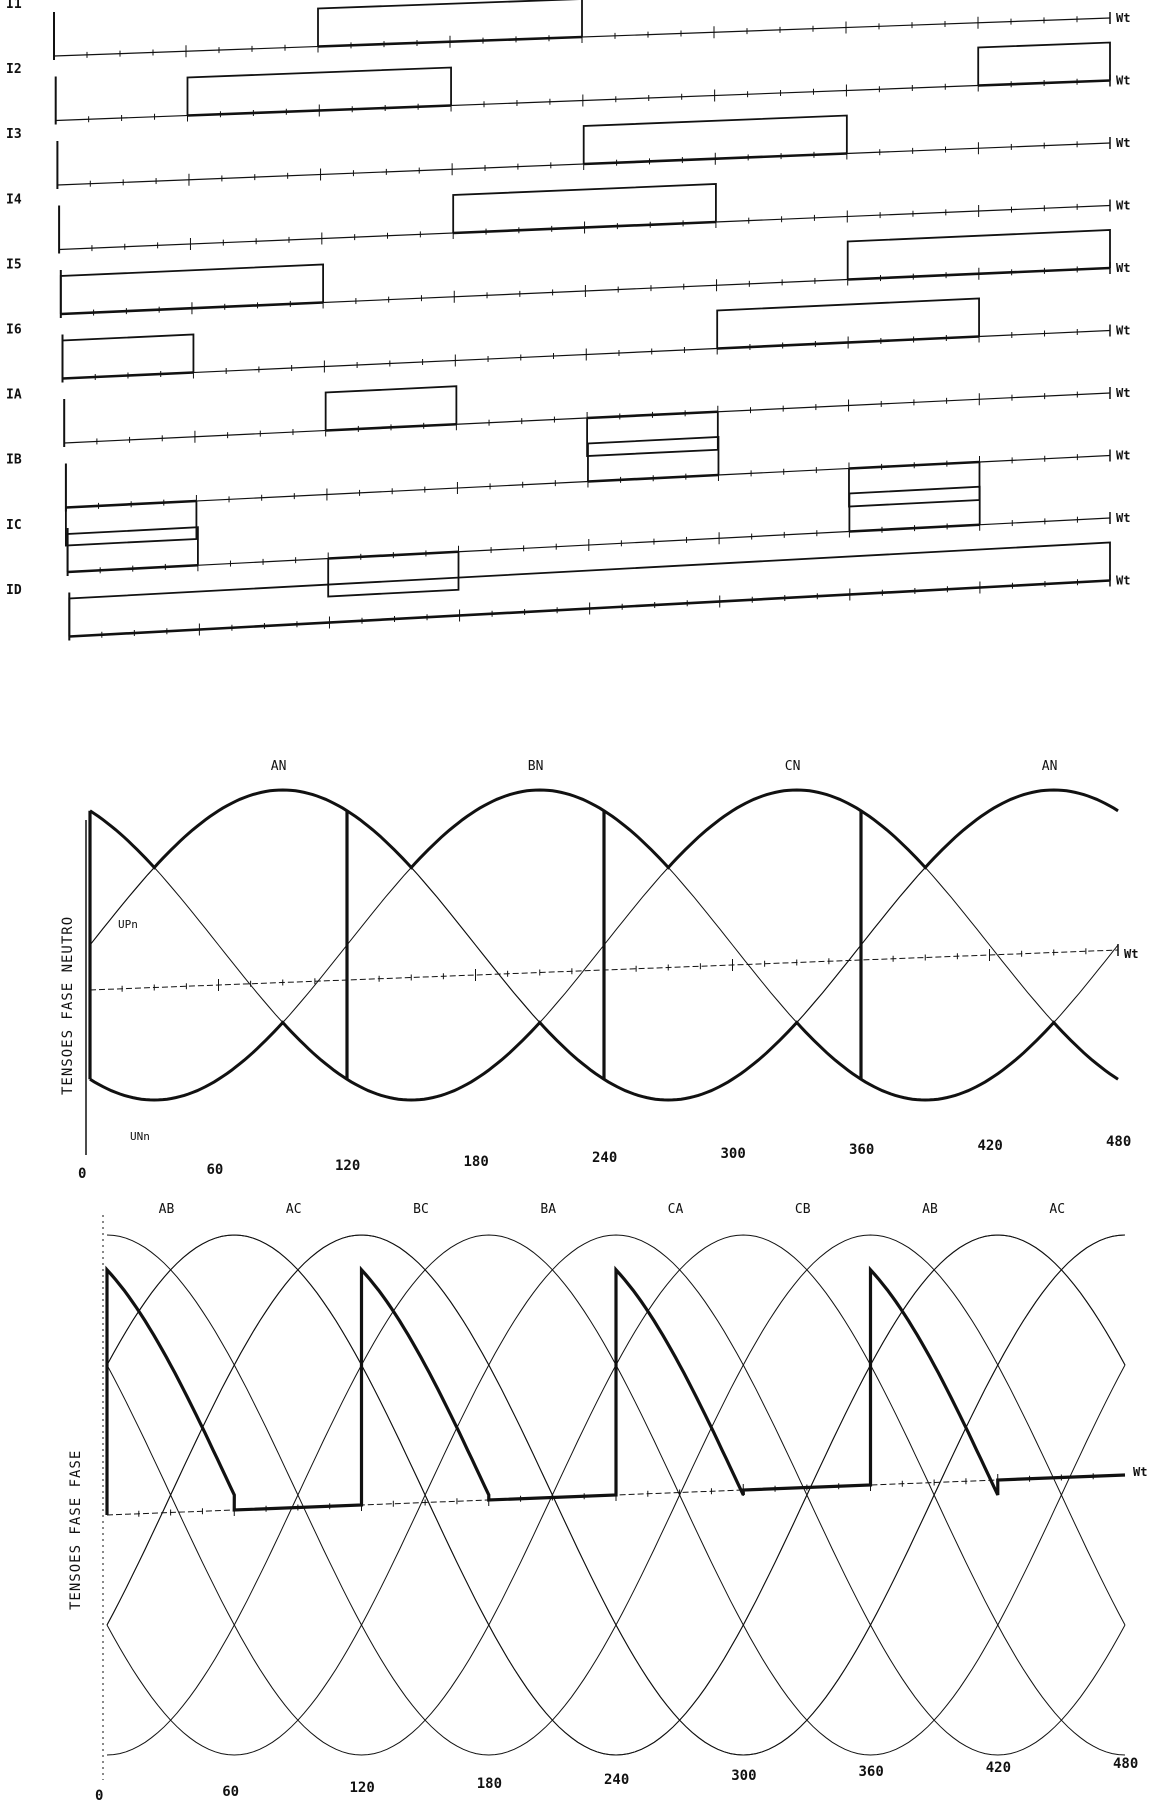  I want to click on pn-tick-label: 180, so click(476, 1162).